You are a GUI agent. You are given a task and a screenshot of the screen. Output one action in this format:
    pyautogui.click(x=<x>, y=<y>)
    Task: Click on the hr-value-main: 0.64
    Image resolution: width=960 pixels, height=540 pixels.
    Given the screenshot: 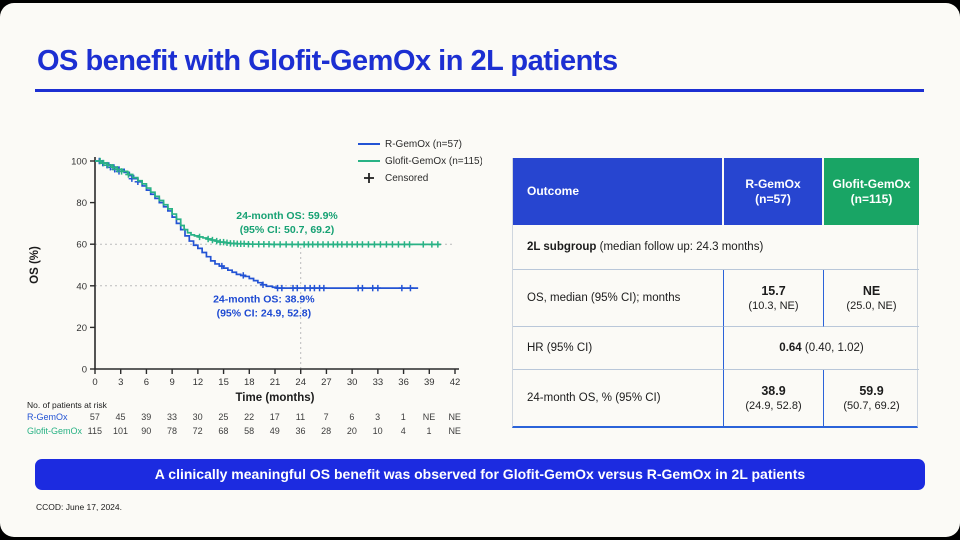 What is the action you would take?
    pyautogui.click(x=790, y=347)
    